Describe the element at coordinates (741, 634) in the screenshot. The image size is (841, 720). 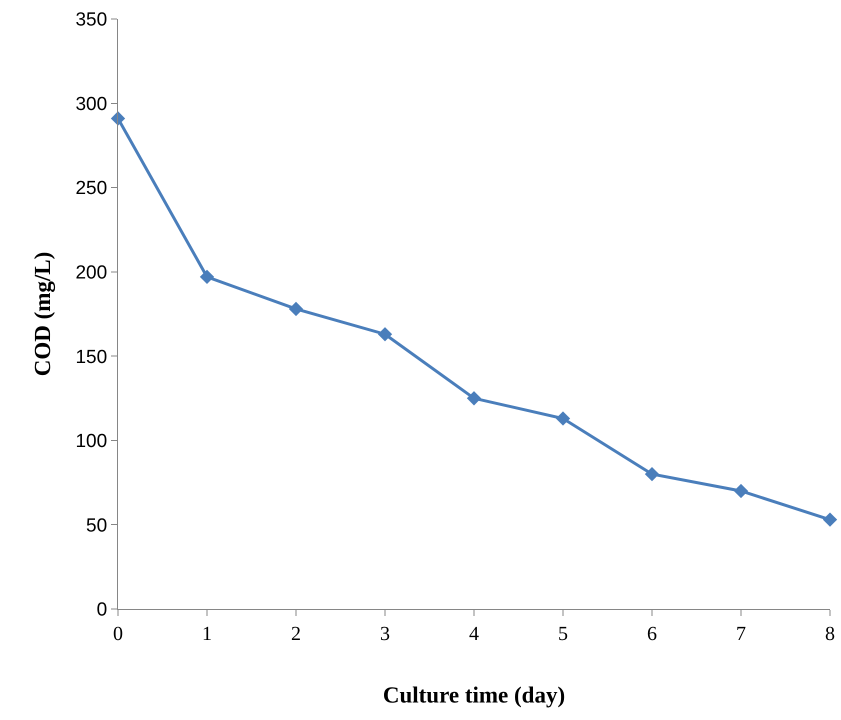
I see `x-tick-label: 7` at that location.